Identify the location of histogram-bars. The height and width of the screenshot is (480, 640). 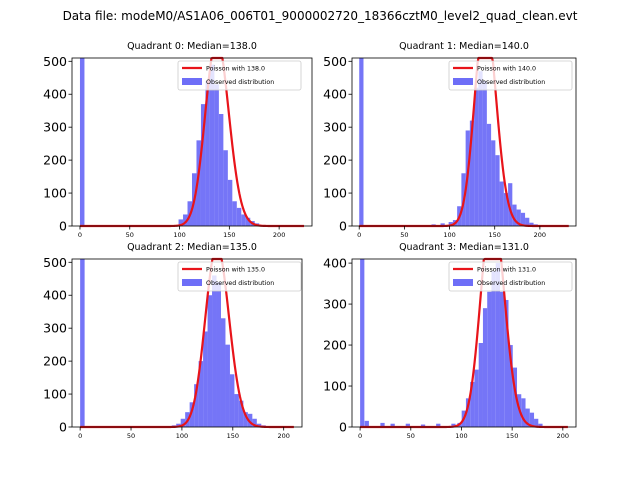
(451, 343).